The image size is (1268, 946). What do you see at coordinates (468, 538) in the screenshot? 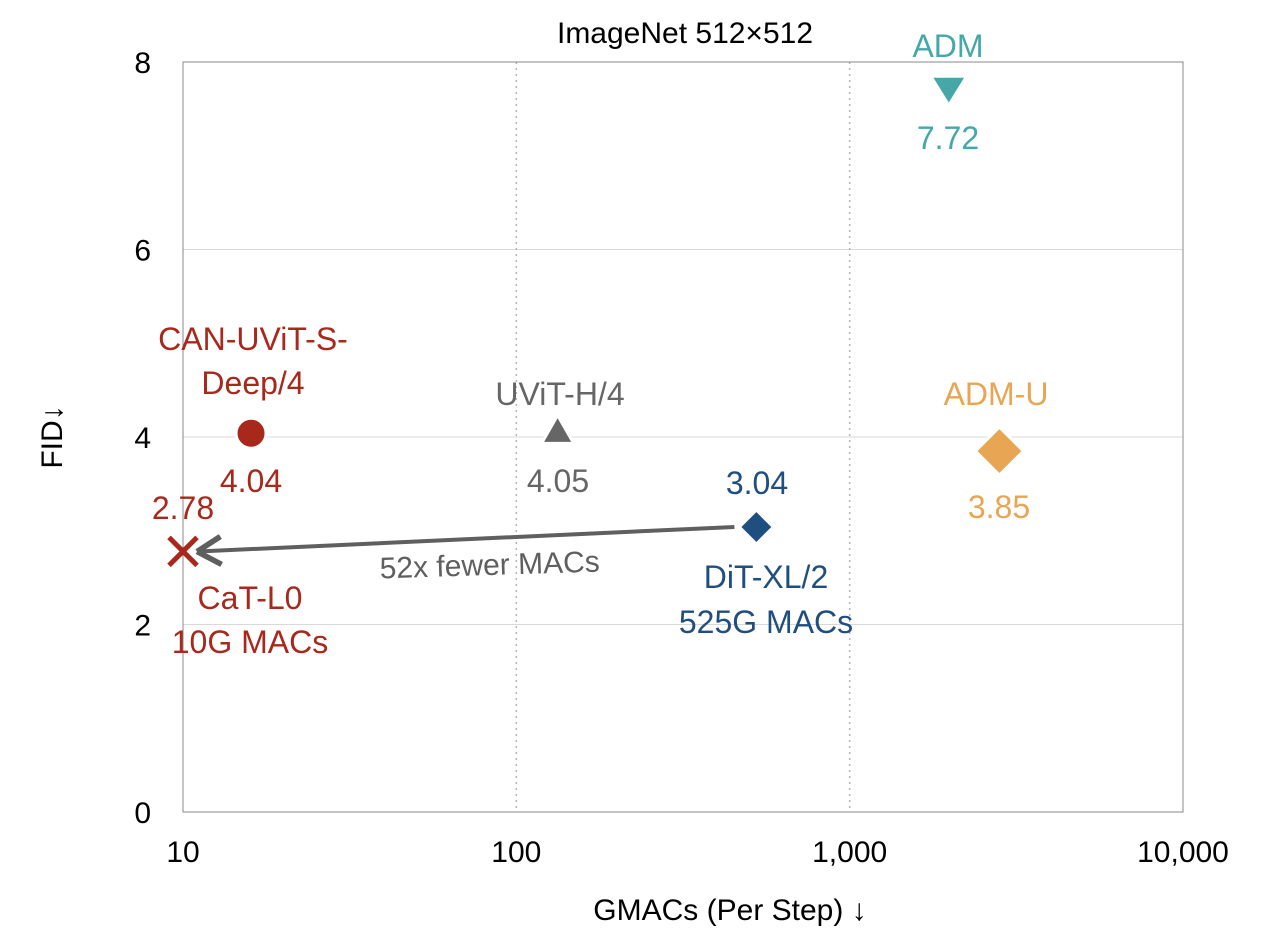
I see `annotation-arrow` at bounding box center [468, 538].